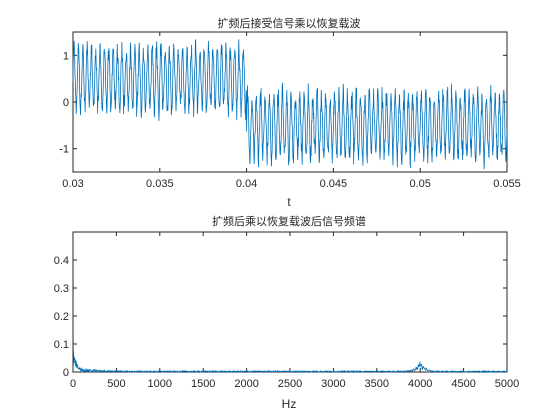  I want to click on y-tick-label: 0.2, so click(61, 317).